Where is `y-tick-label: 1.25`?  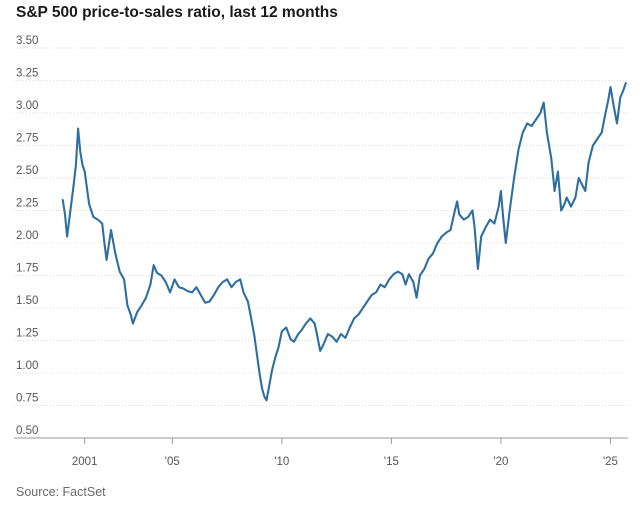
y-tick-label: 1.25 is located at coordinates (27, 334).